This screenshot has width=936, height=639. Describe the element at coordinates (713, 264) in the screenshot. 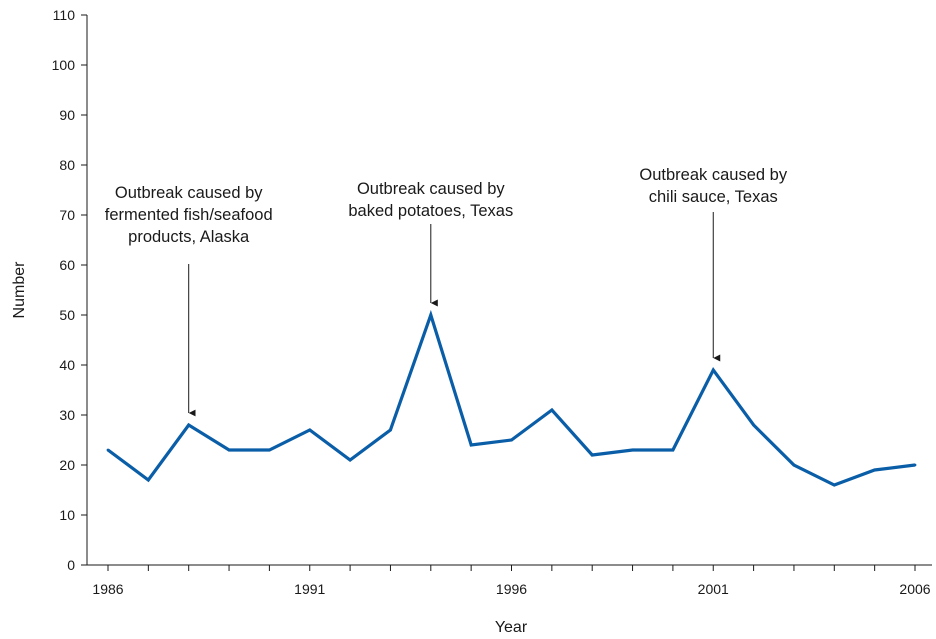

I see `annotation: Outbreak caused by chili sauce, Texas` at that location.